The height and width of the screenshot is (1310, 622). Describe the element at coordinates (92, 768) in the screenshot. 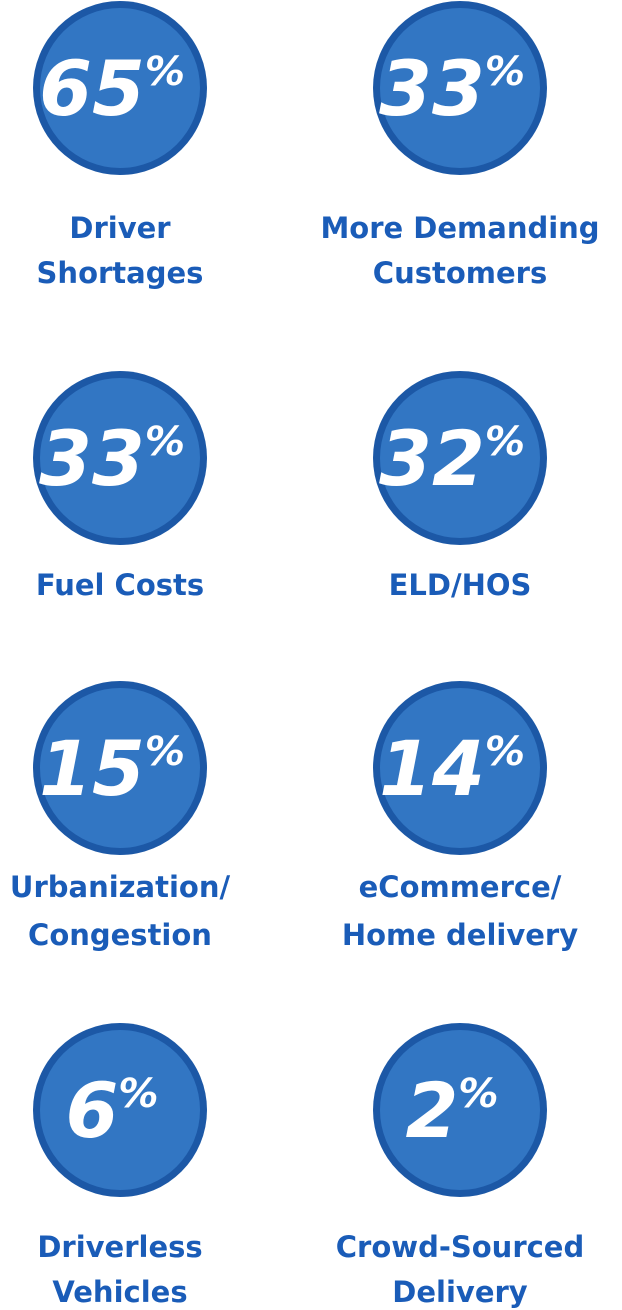

I see `stat-number: 15` at that location.